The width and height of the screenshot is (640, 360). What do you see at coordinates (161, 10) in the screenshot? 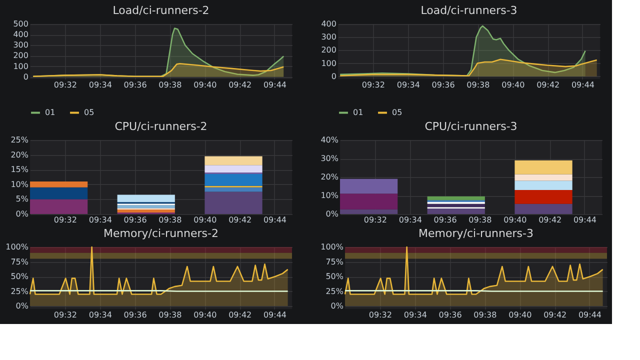
I see `chart-title: Load/ci-runners-2` at bounding box center [161, 10].